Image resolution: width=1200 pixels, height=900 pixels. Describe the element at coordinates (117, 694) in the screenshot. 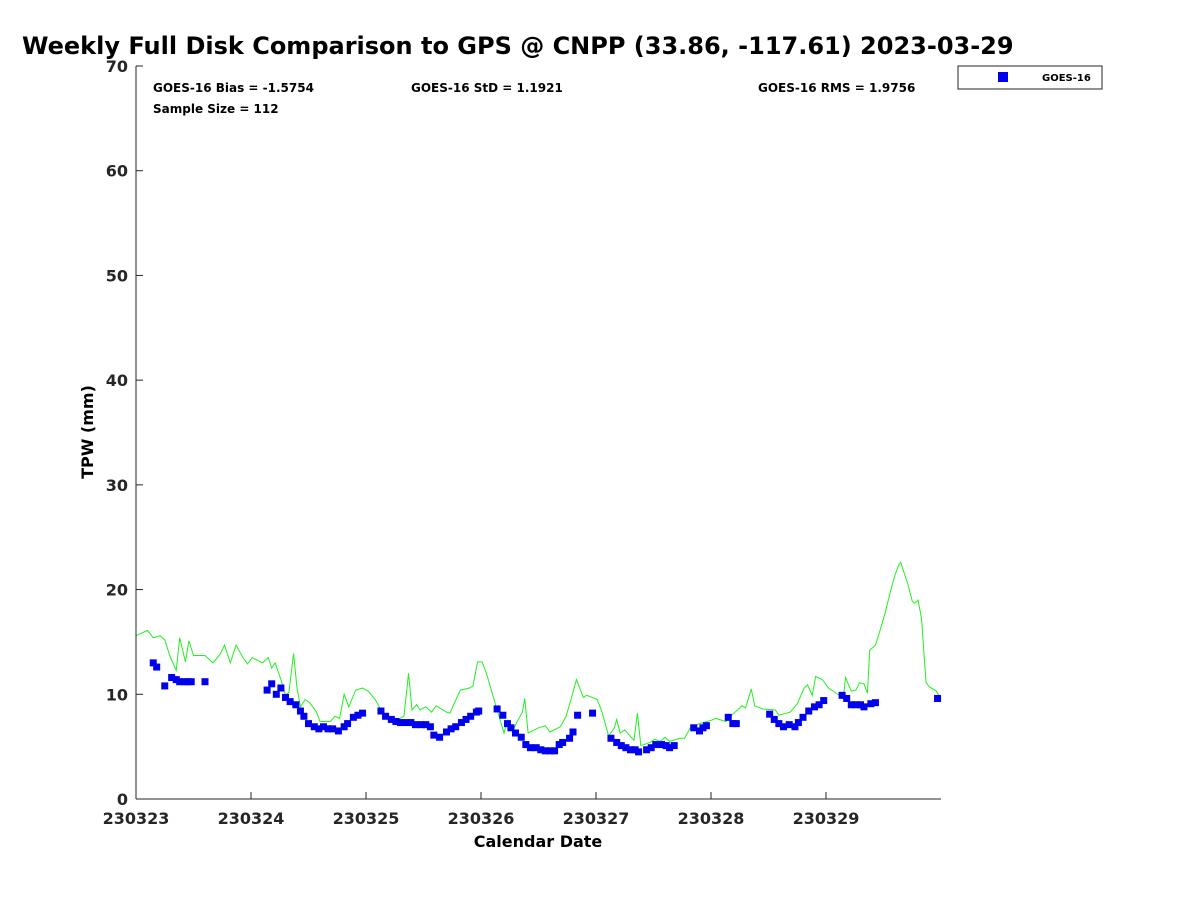

I see `y-tick-label: 10` at that location.